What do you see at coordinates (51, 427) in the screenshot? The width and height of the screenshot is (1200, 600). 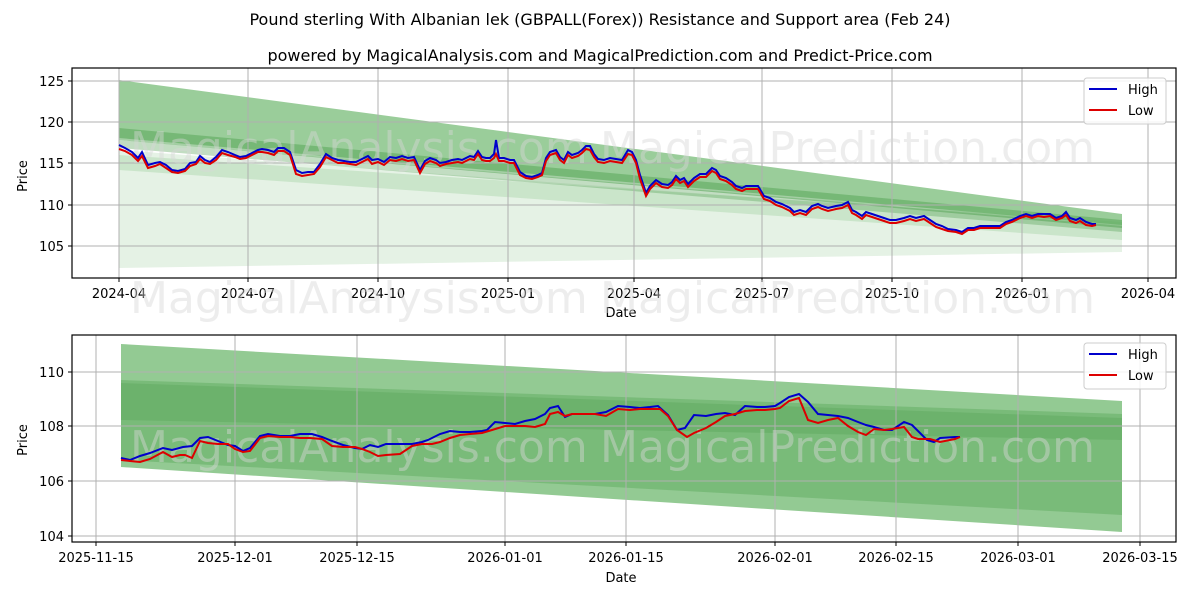 I see `bottom-ytick-108: 108` at bounding box center [51, 427].